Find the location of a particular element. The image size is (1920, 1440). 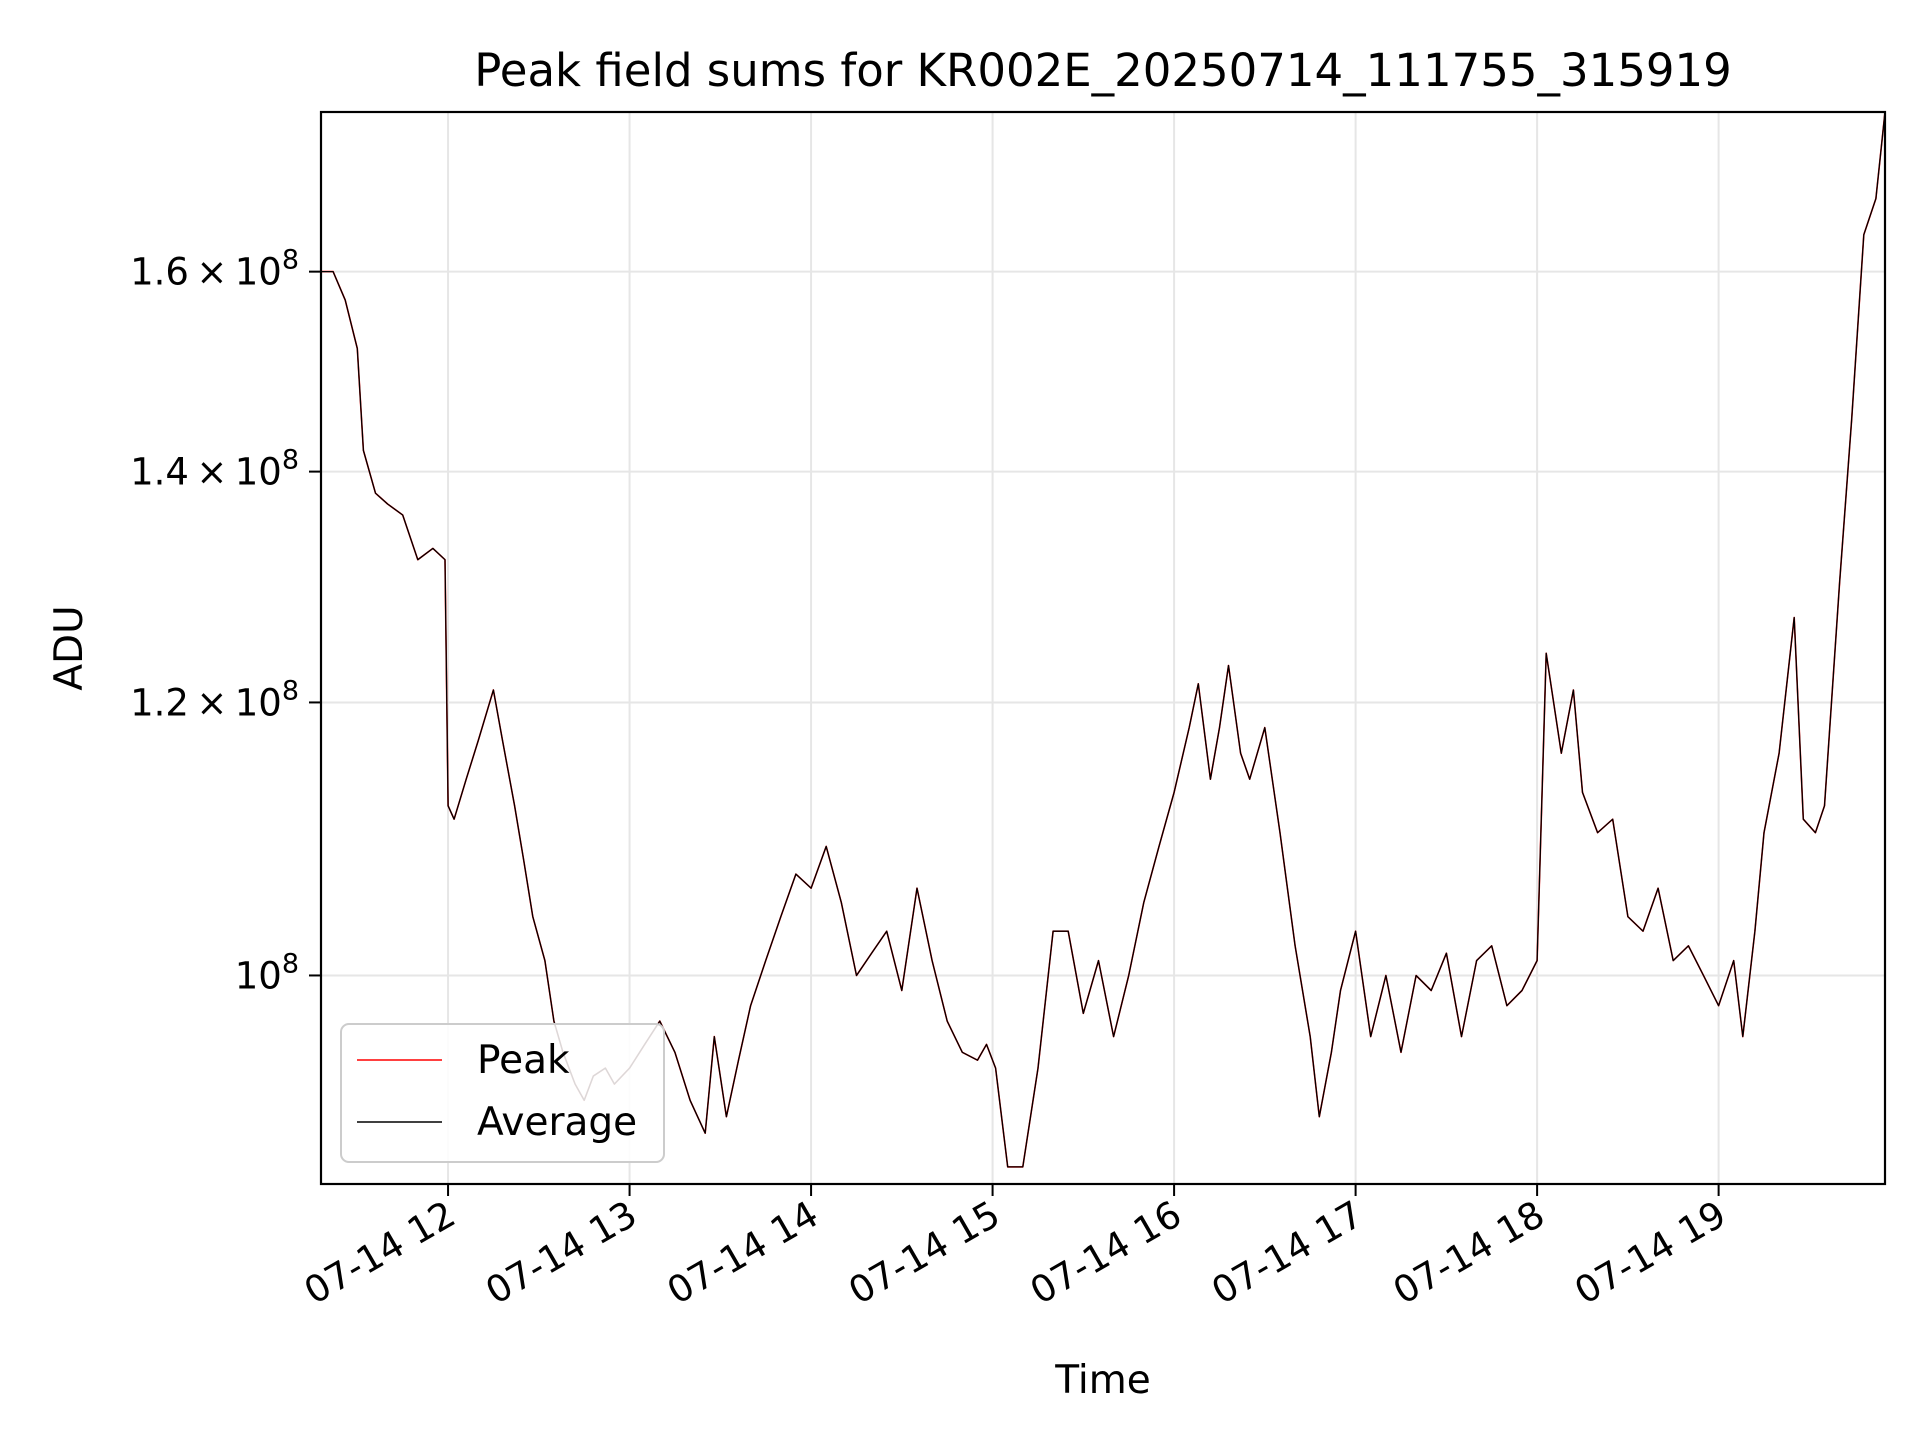

legend-box is located at coordinates (502, 1093).